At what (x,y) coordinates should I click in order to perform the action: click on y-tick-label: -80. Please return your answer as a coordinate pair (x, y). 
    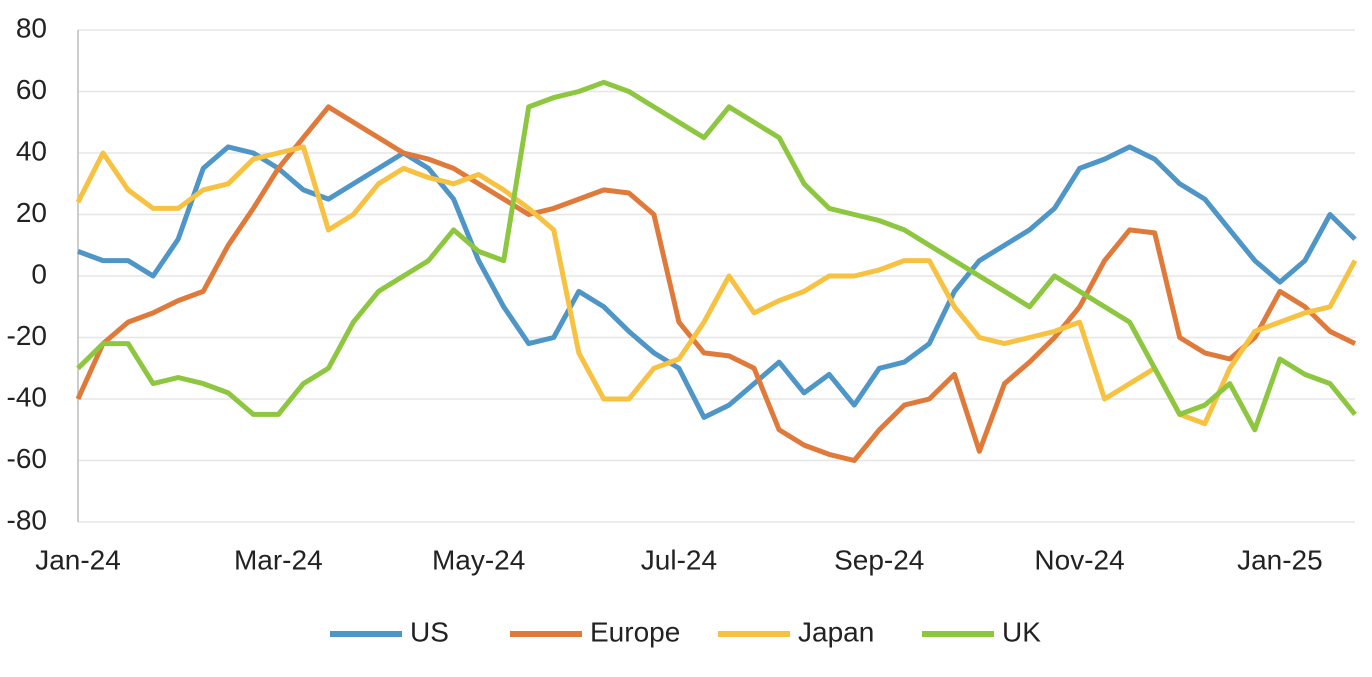
    Looking at the image, I should click on (27, 519).